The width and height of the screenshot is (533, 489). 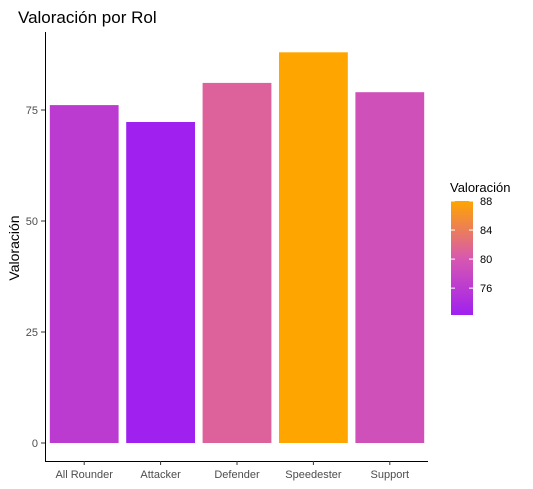 What do you see at coordinates (486, 202) in the screenshot?
I see `legend-tick-label: 88` at bounding box center [486, 202].